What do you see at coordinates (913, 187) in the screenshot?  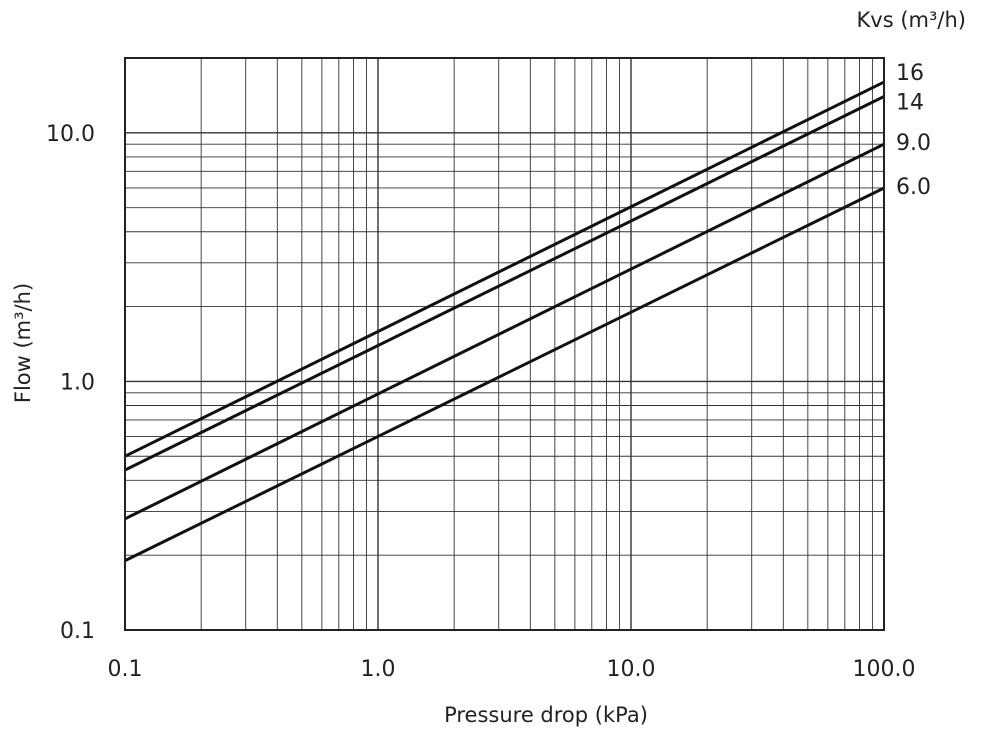 I see `series-label-kvs-6-0: 6.0` at bounding box center [913, 187].